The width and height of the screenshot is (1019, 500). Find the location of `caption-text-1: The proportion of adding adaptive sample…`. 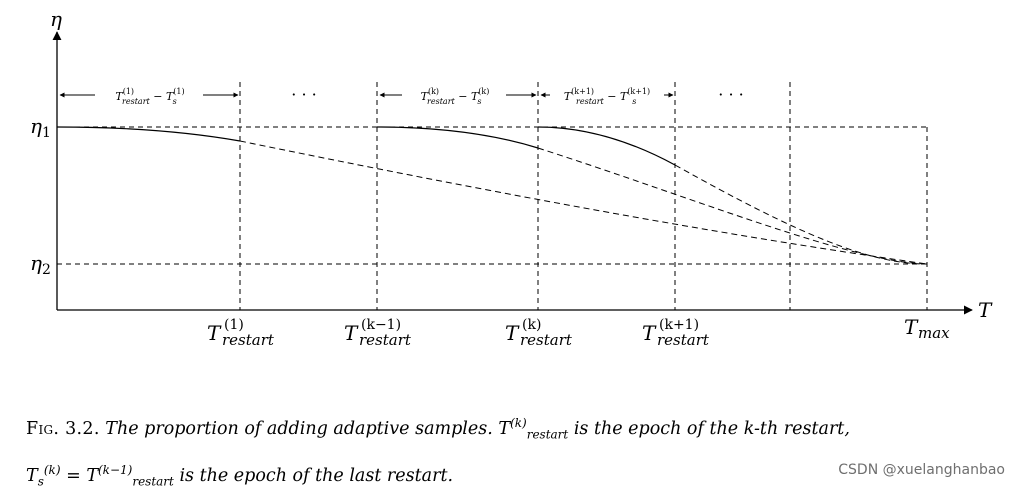

caption-text-1: The proportion of adding adaptive sample… is located at coordinates (299, 428).